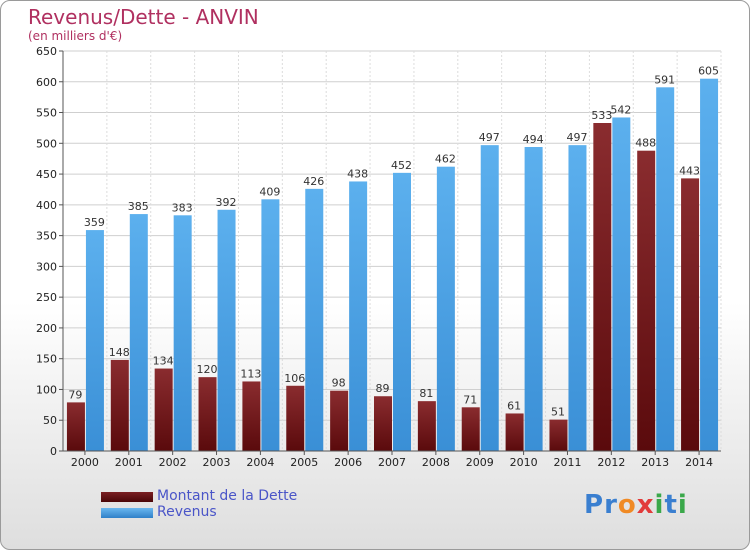  Describe the element at coordinates (348, 462) in the screenshot. I see `x-tick-label: 2006` at that location.